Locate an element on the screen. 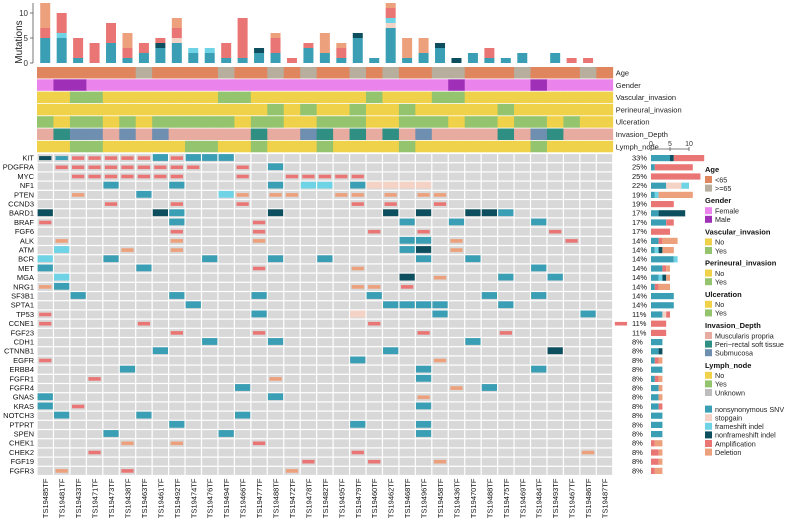 The image size is (791, 523). gene-percent: 8% is located at coordinates (637, 443).